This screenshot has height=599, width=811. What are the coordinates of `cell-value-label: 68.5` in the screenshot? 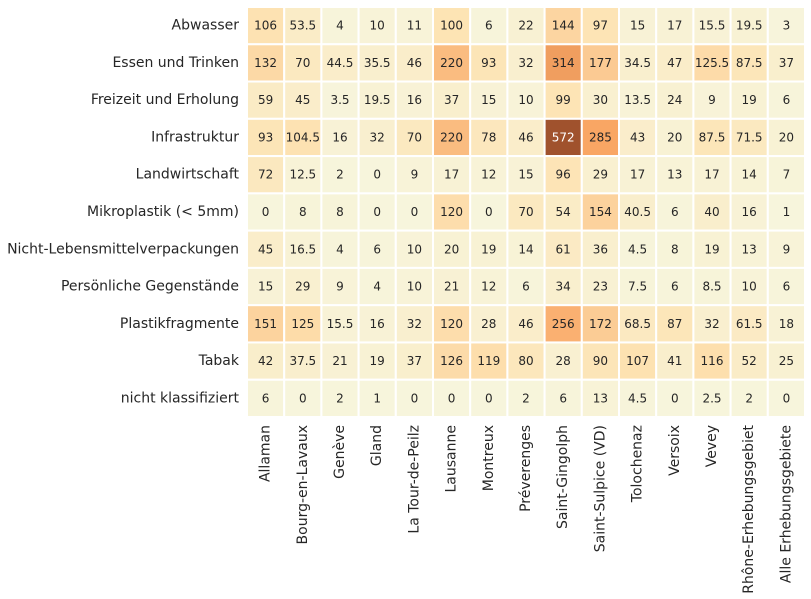 It's located at (637, 324).